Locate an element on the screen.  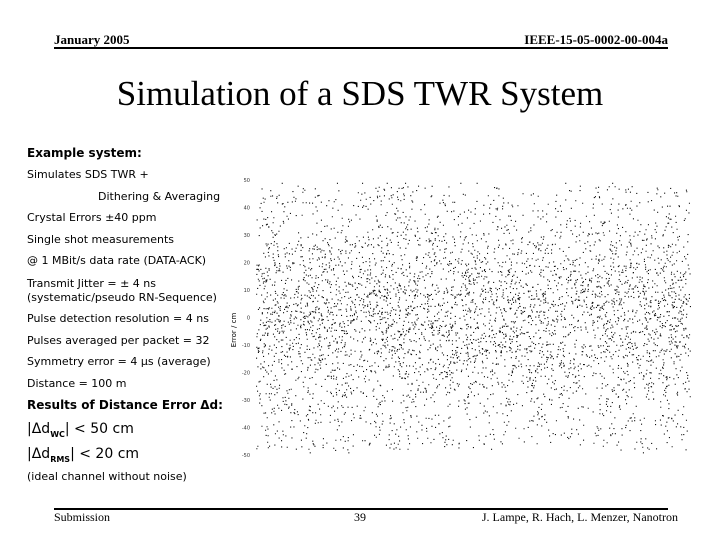
y-tick-label: 10 is located at coordinates (247, 291).